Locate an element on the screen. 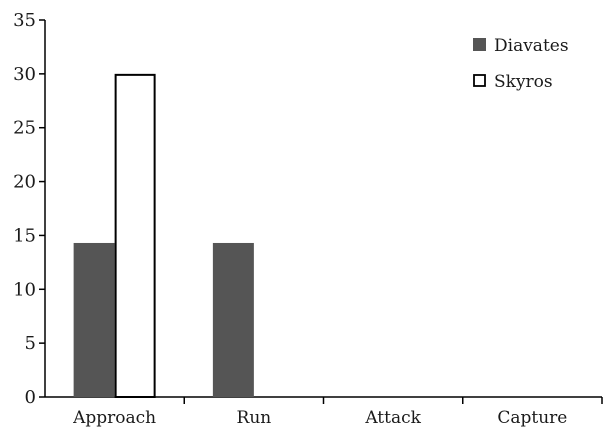  legend-swatch-diavates is located at coordinates (479, 44).